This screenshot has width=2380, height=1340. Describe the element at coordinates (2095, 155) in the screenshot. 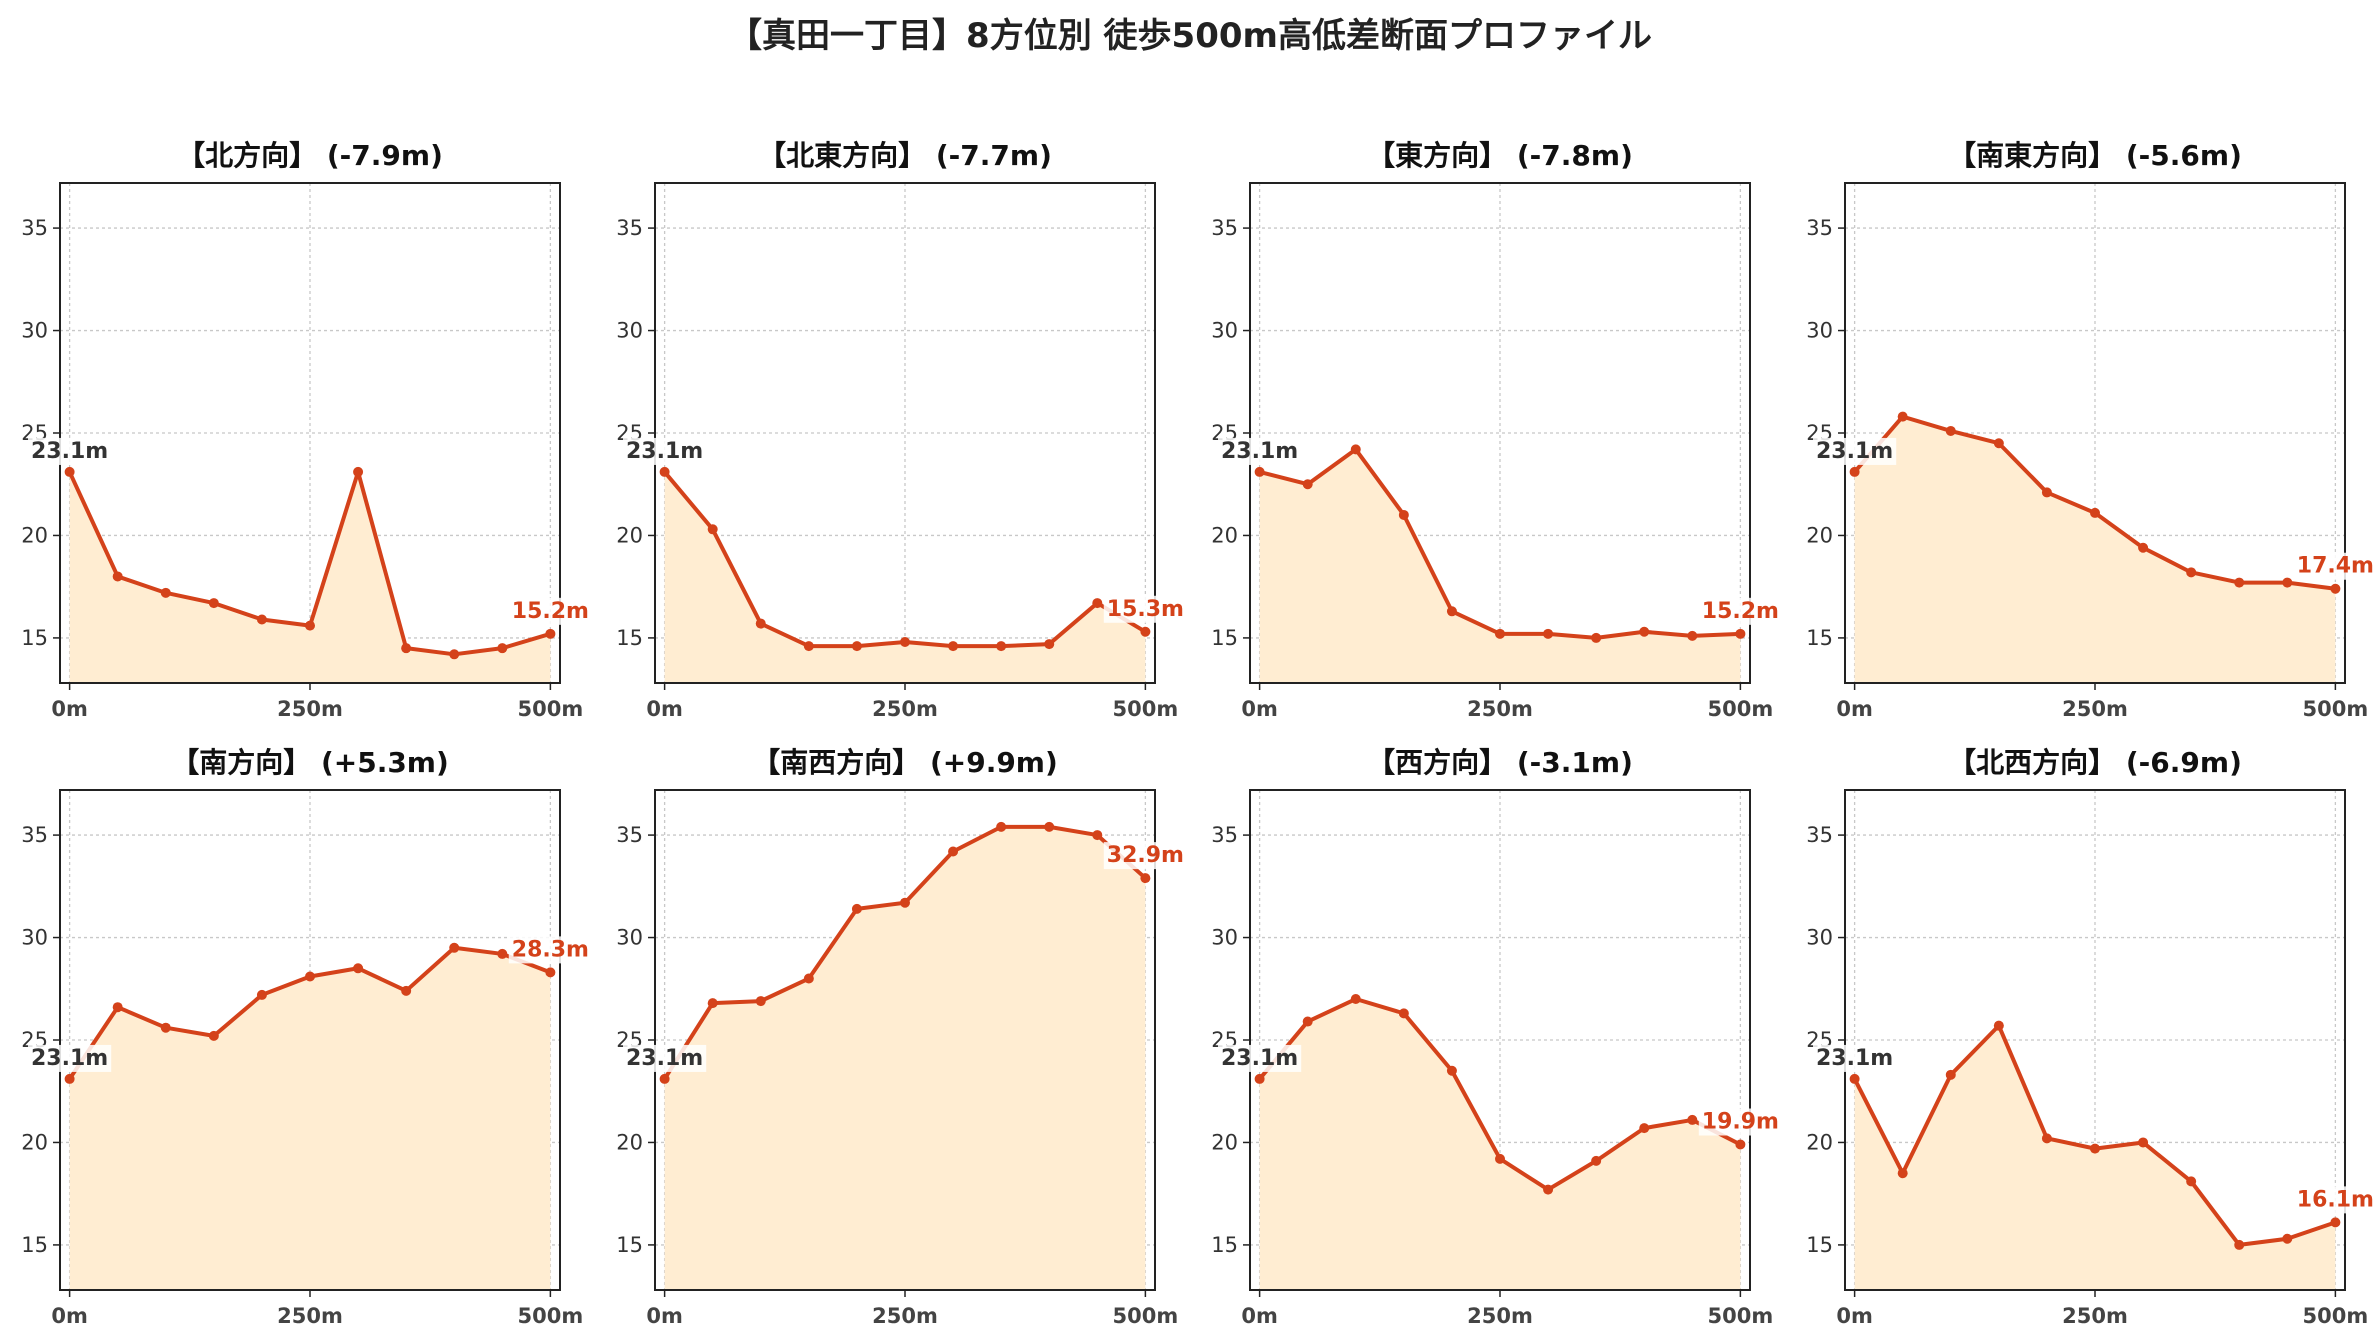

I see `panel-title: 【南東方向】 (-5.6m)` at that location.